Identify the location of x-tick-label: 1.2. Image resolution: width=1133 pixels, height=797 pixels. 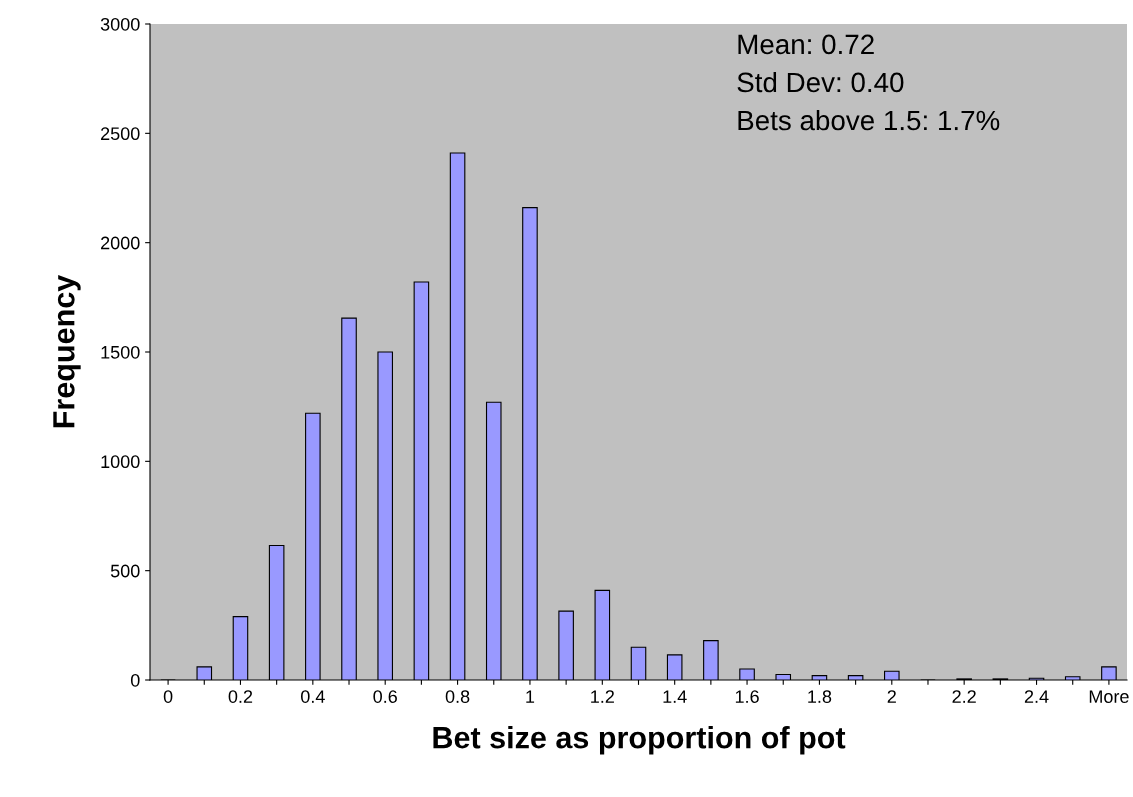
(602, 696).